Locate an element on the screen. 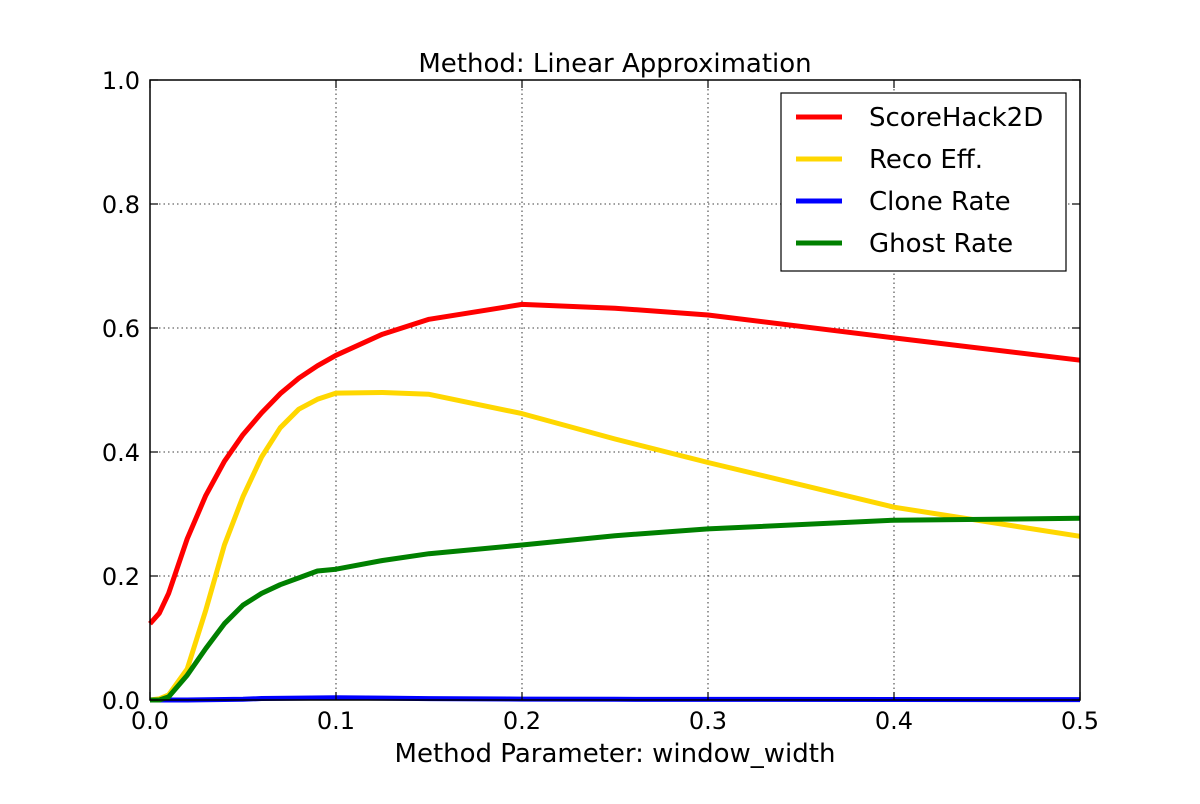 This screenshot has height=804, width=1200. x-axis-title: Method Parameter: window_width is located at coordinates (615, 754).